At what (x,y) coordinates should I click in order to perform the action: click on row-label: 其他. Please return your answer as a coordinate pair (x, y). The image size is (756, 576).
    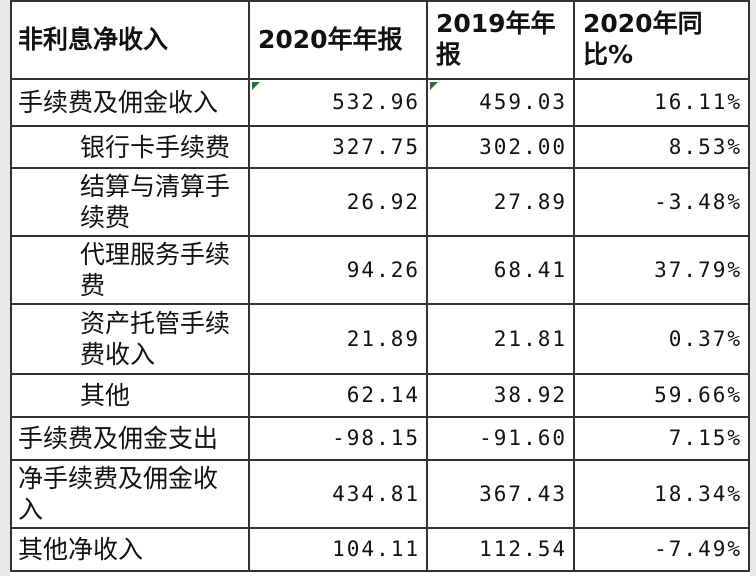
    Looking at the image, I should click on (105, 395).